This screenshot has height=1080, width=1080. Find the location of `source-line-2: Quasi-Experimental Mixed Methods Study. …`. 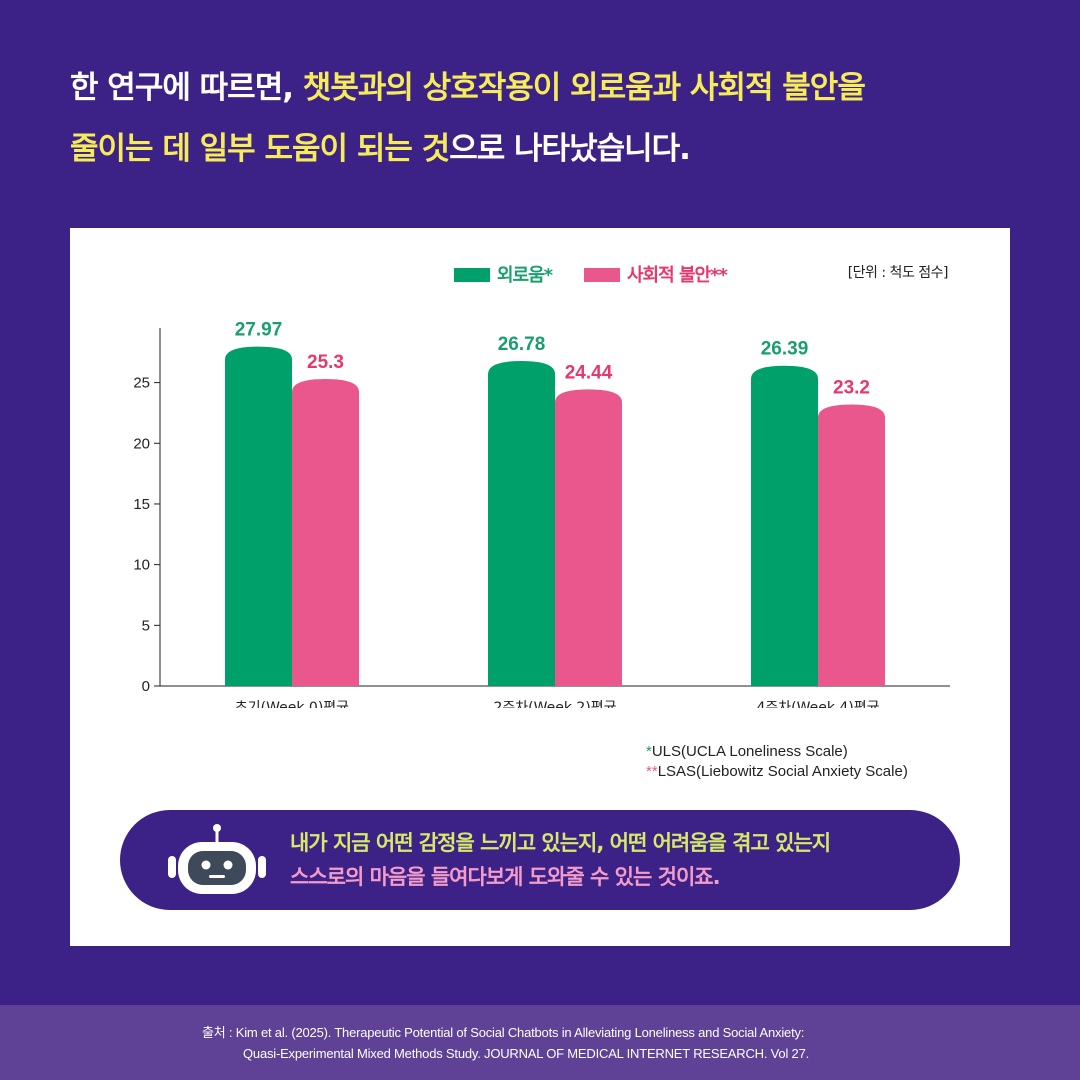

source-line-2: Quasi-Experimental Mixed Methods Study. … is located at coordinates (526, 1053).